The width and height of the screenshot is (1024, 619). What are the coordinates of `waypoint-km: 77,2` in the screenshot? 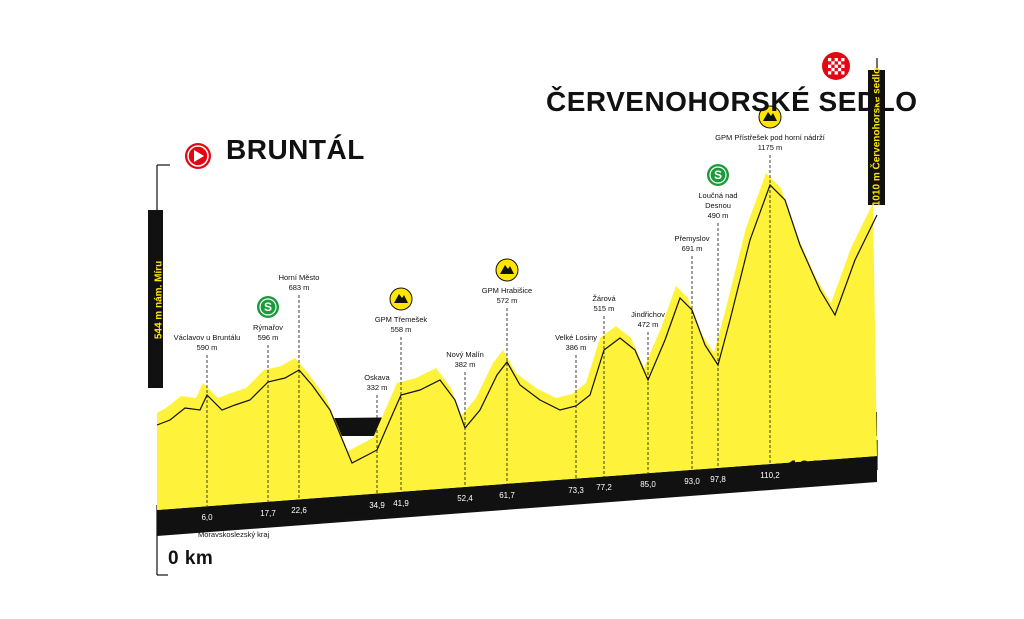 It's located at (604, 488).